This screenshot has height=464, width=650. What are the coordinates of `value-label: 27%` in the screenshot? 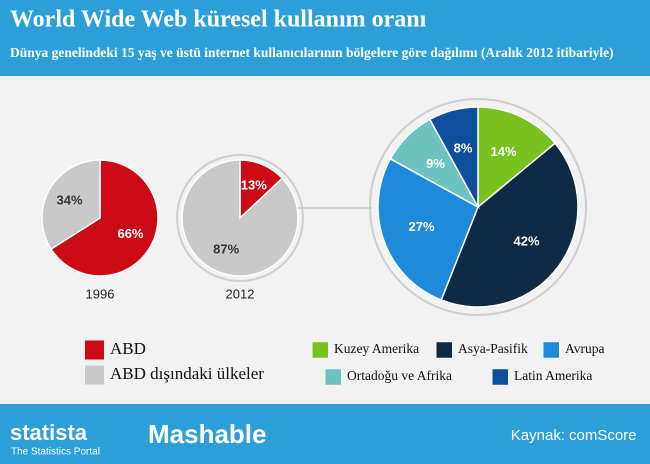 It's located at (422, 226).